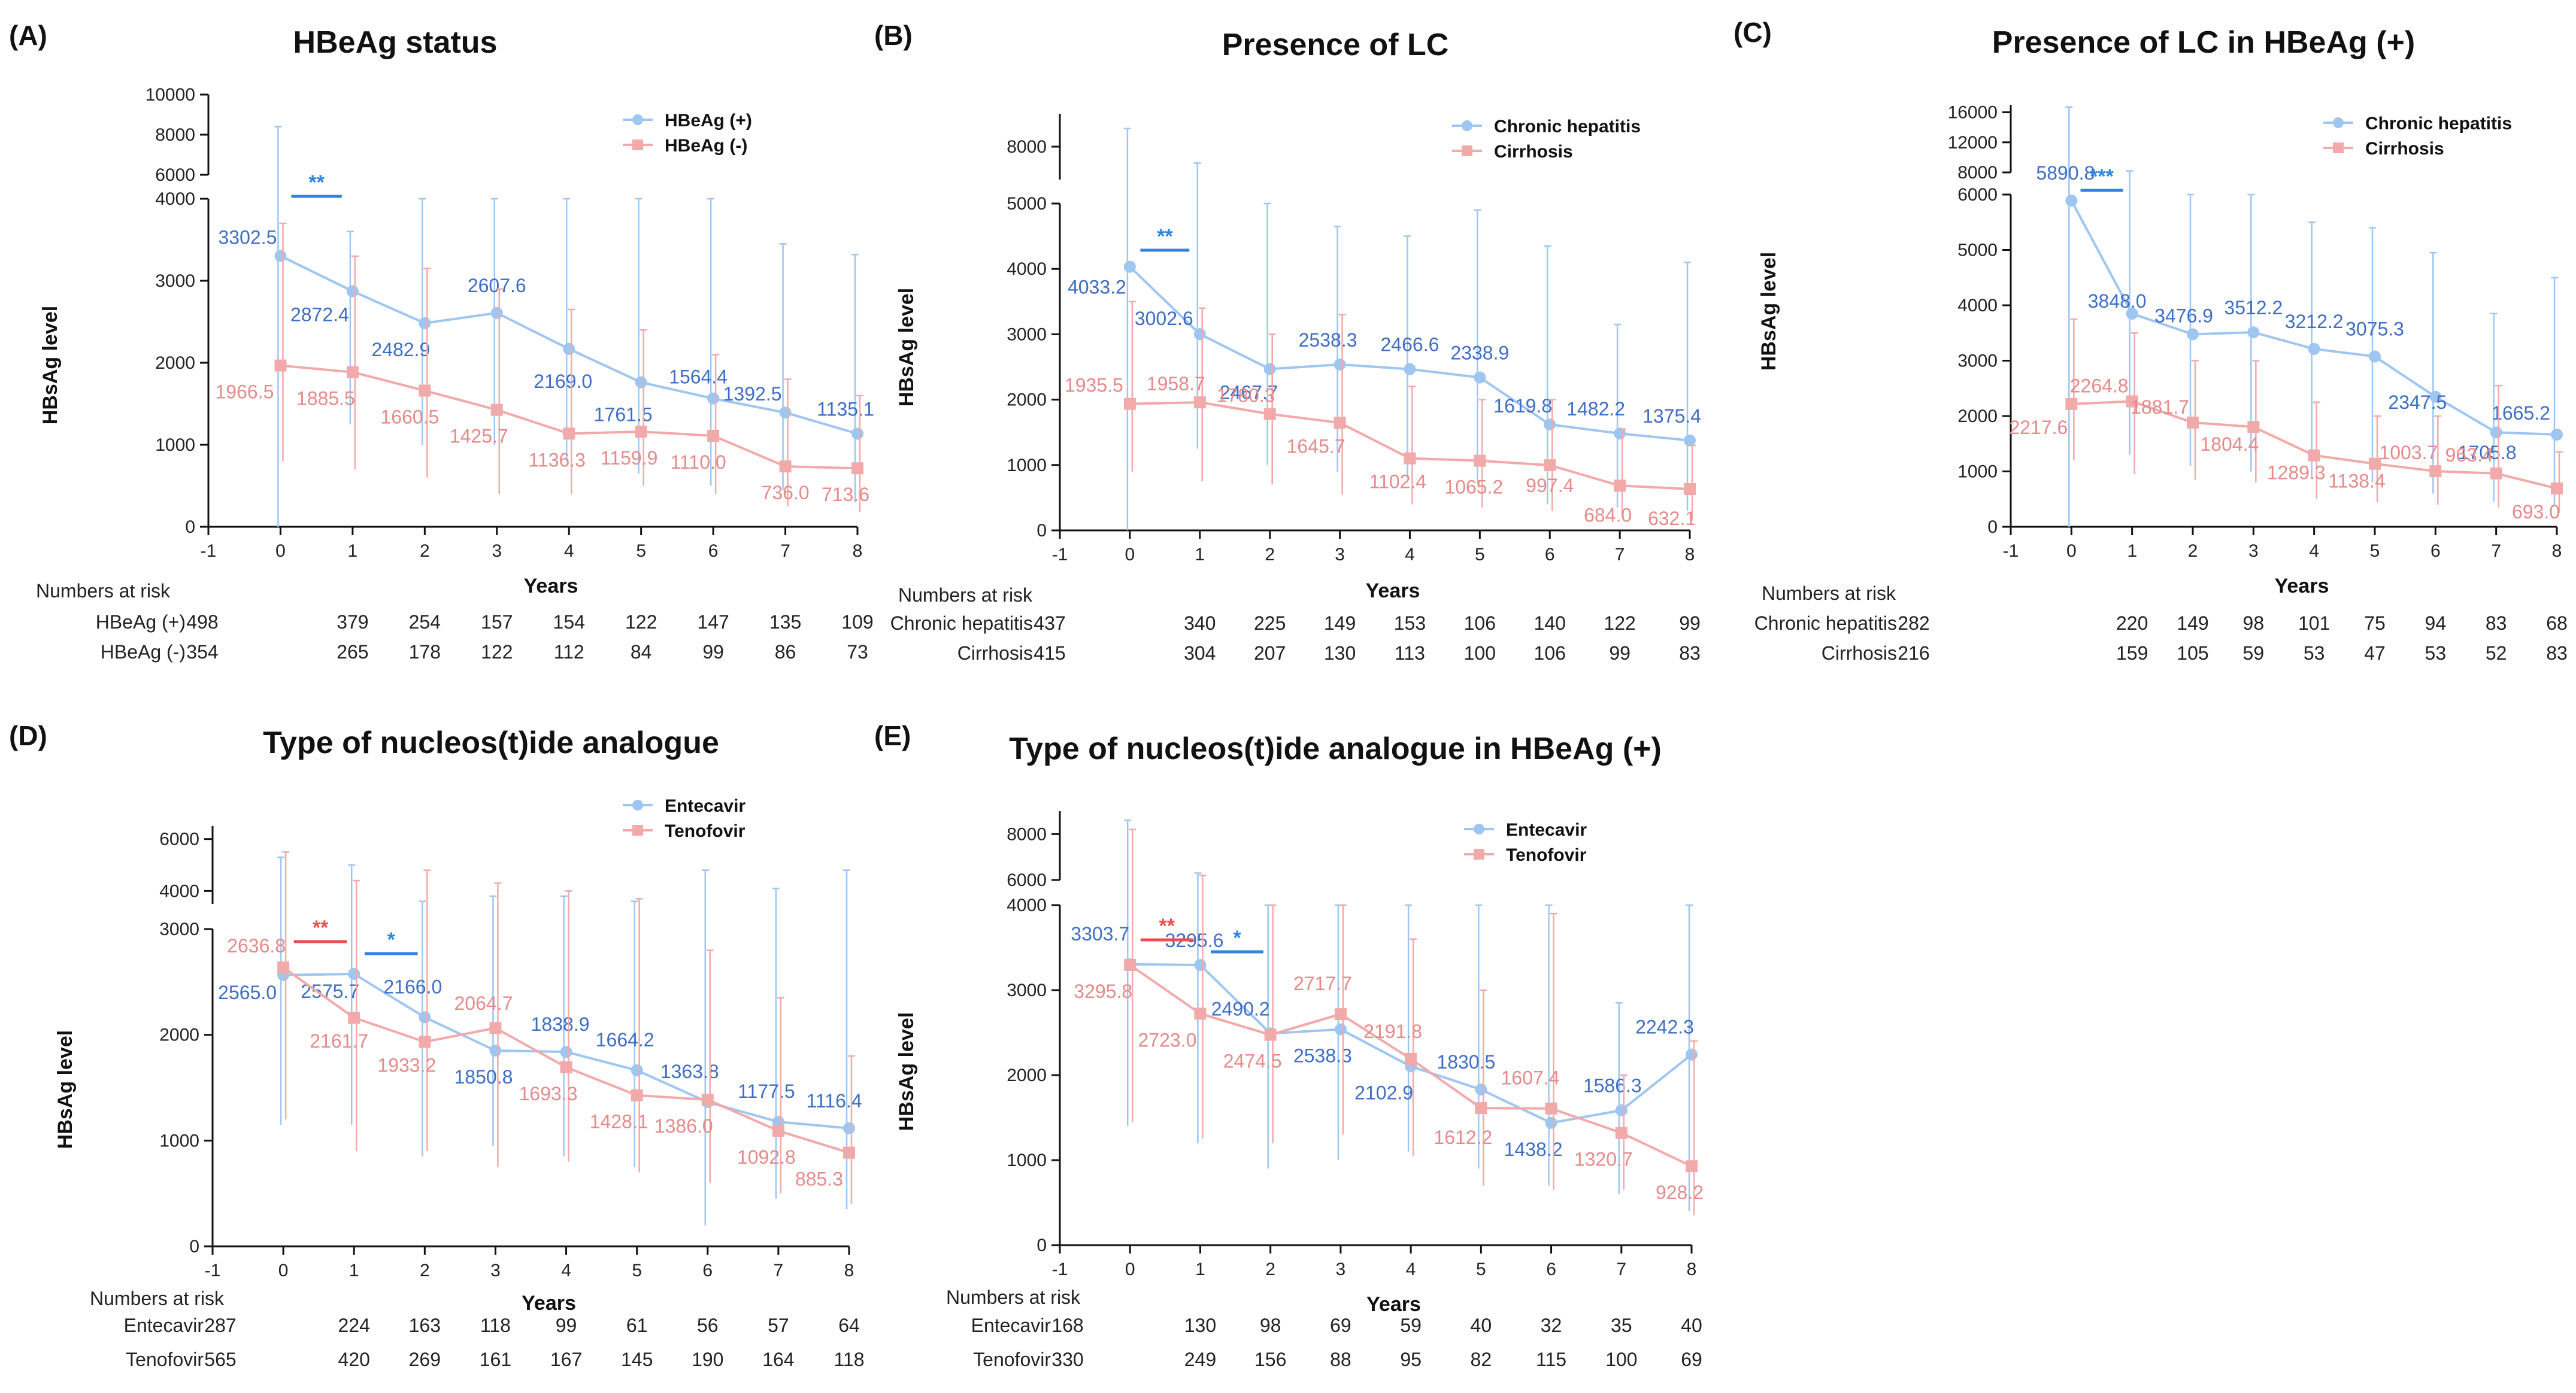  I want to click on data-label: 1003.7, so click(2408, 452).